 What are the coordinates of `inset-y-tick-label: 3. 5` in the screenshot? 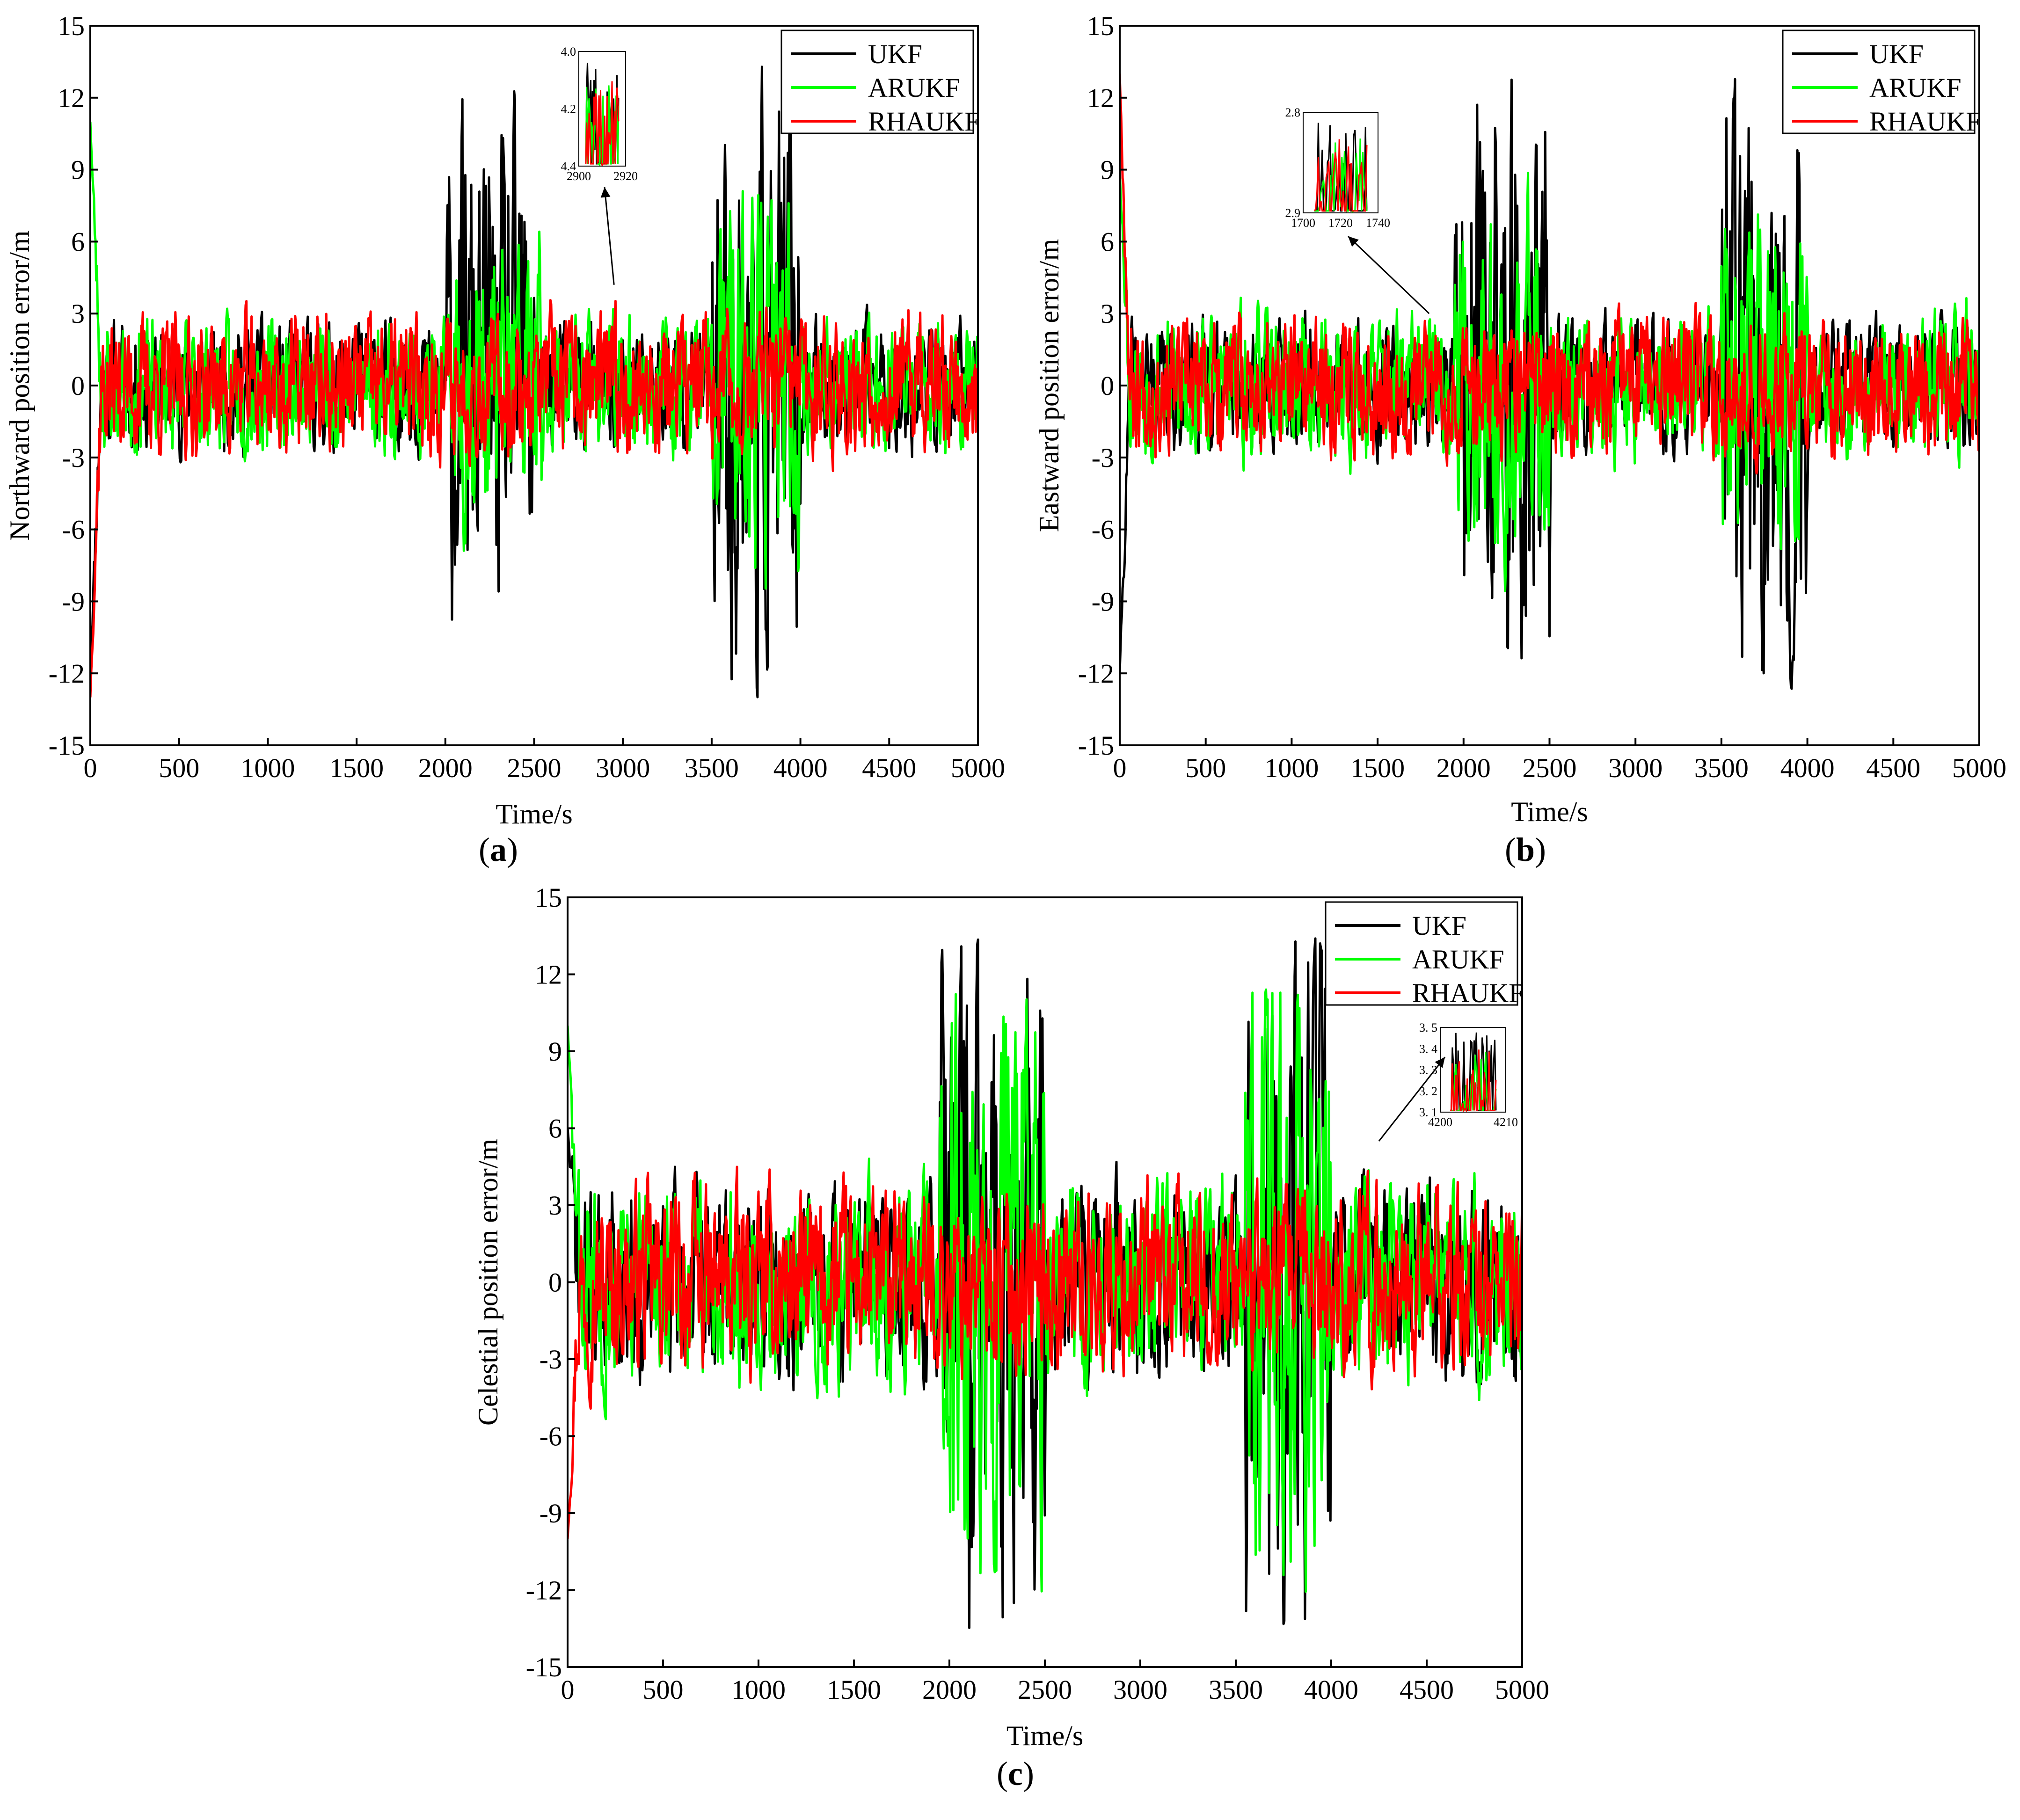 It's located at (1428, 1027).